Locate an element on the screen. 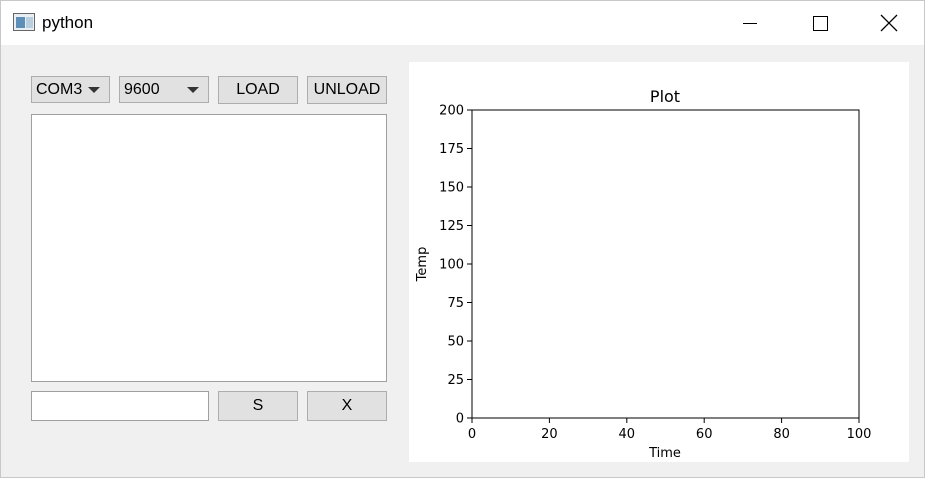 The width and height of the screenshot is (925, 478). maximize-button is located at coordinates (820, 23).